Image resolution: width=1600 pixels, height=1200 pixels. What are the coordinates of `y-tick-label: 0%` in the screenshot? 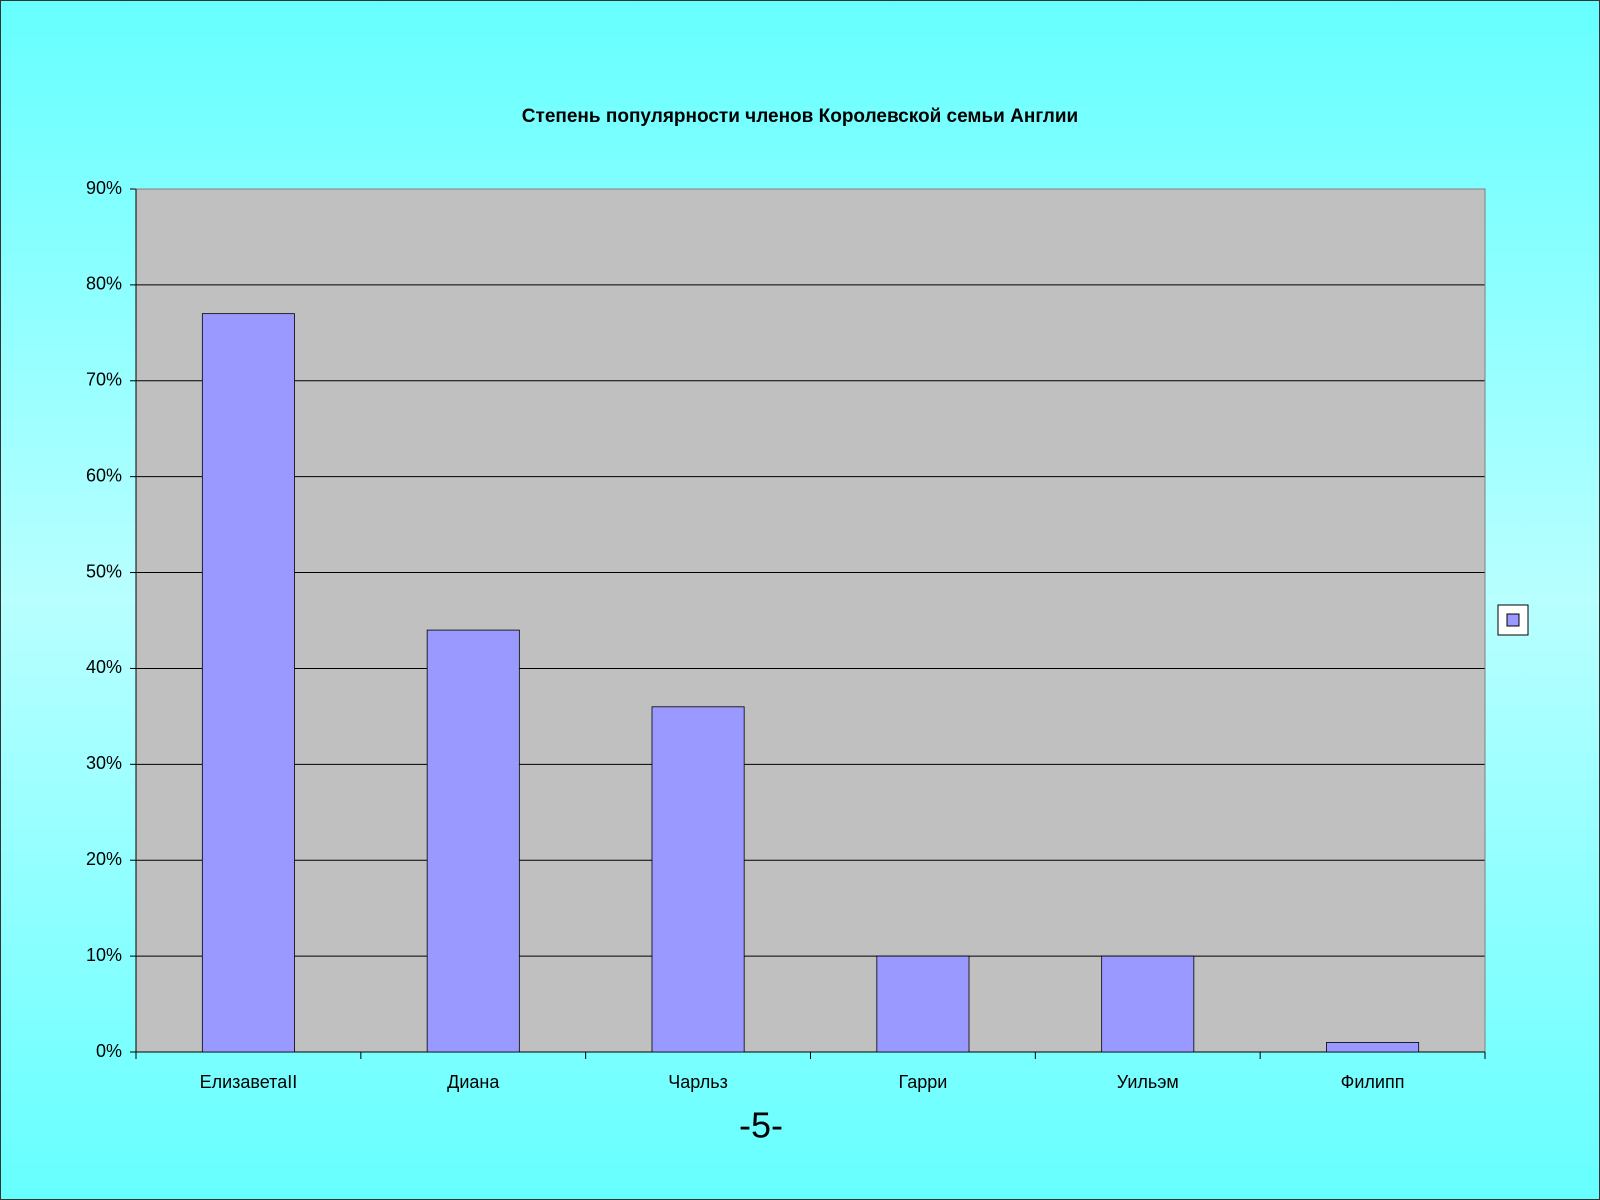 It's located at (109, 1051).